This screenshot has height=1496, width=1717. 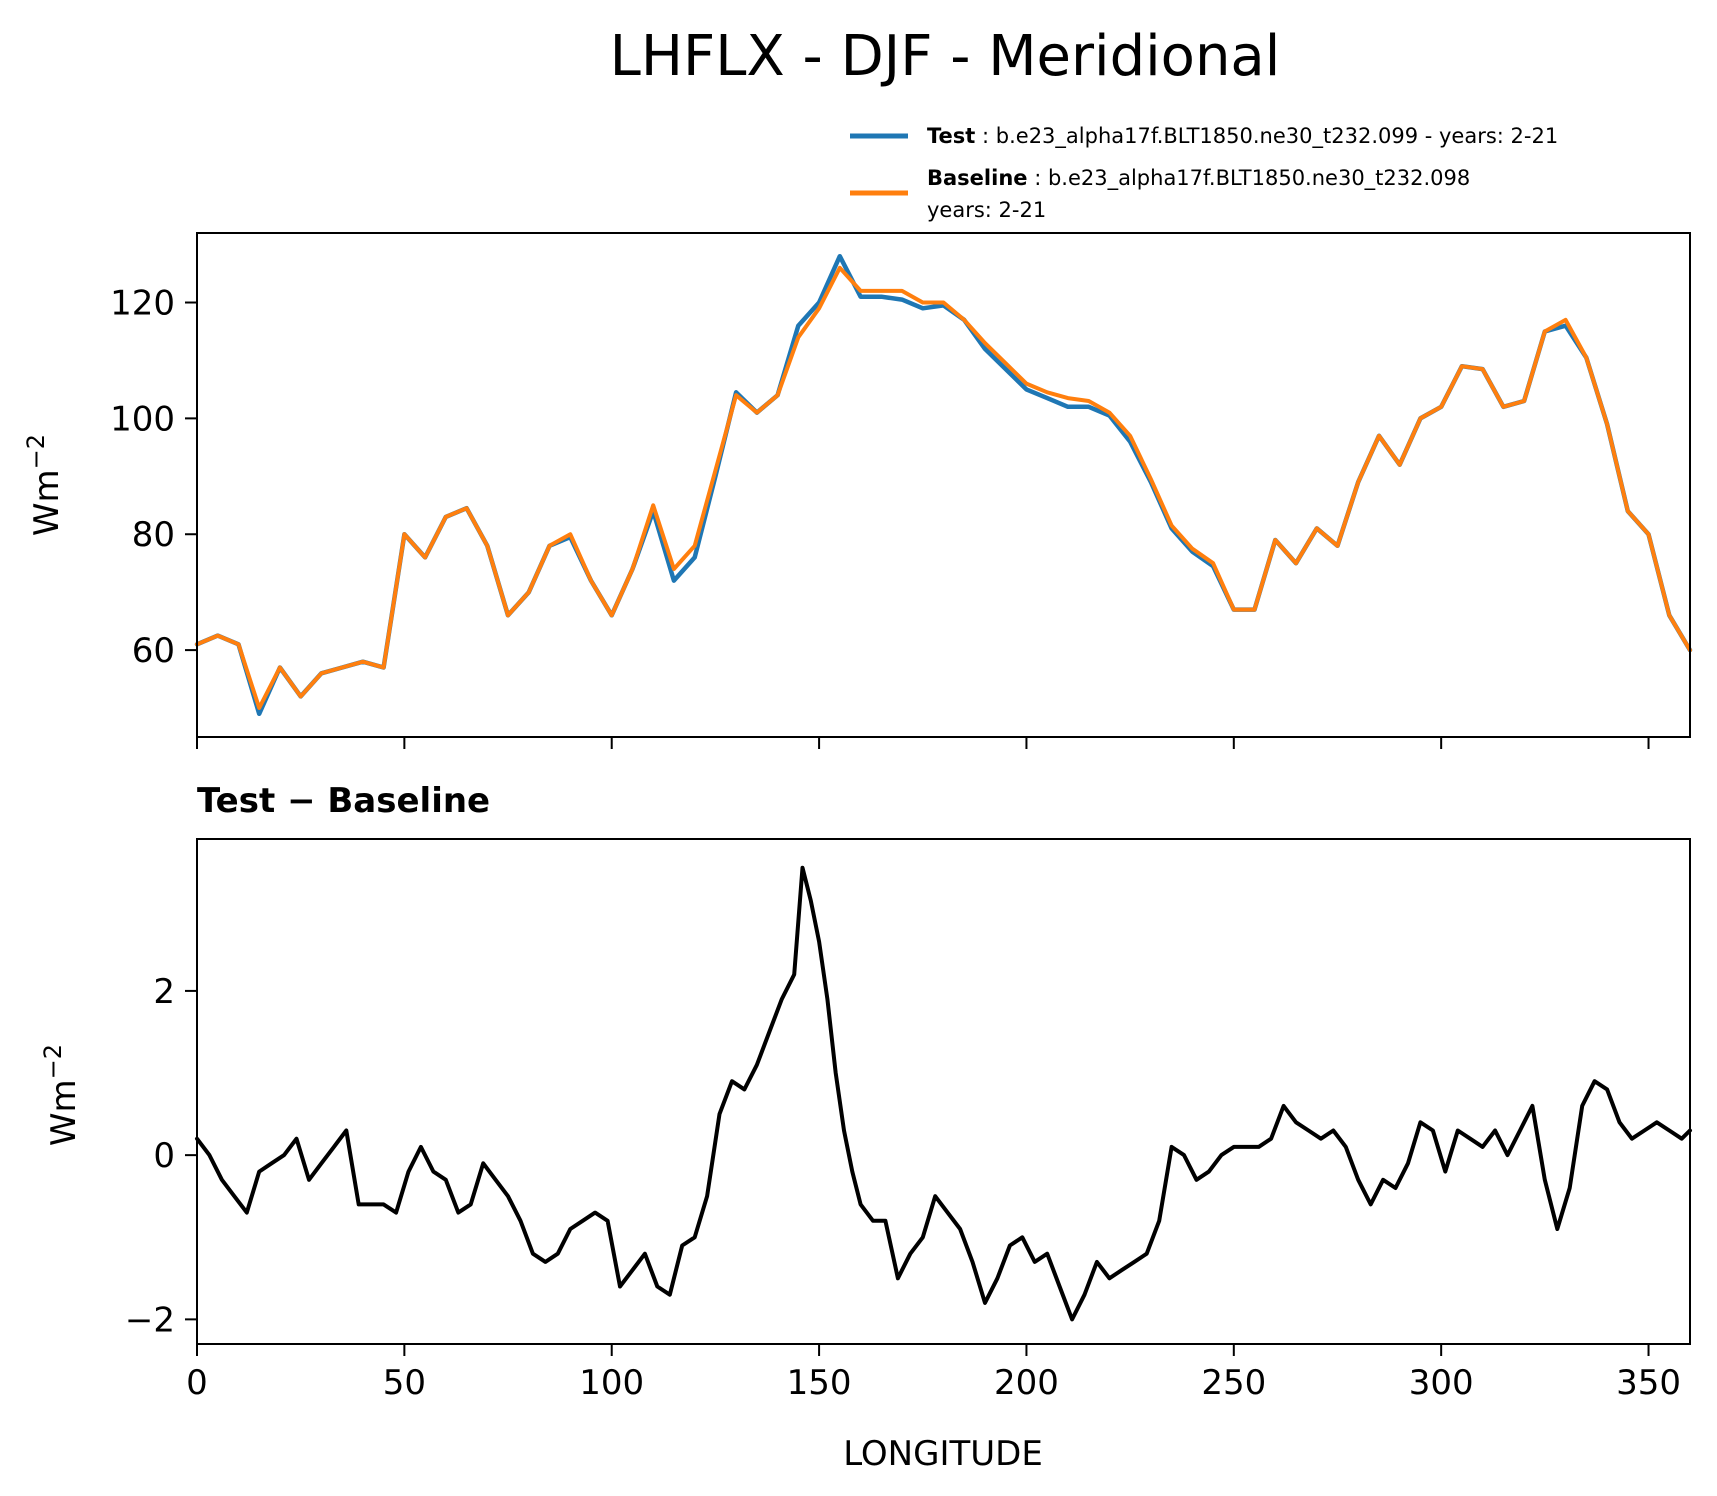 What do you see at coordinates (142, 304) in the screenshot?
I see `top-y-tick-label: 120` at bounding box center [142, 304].